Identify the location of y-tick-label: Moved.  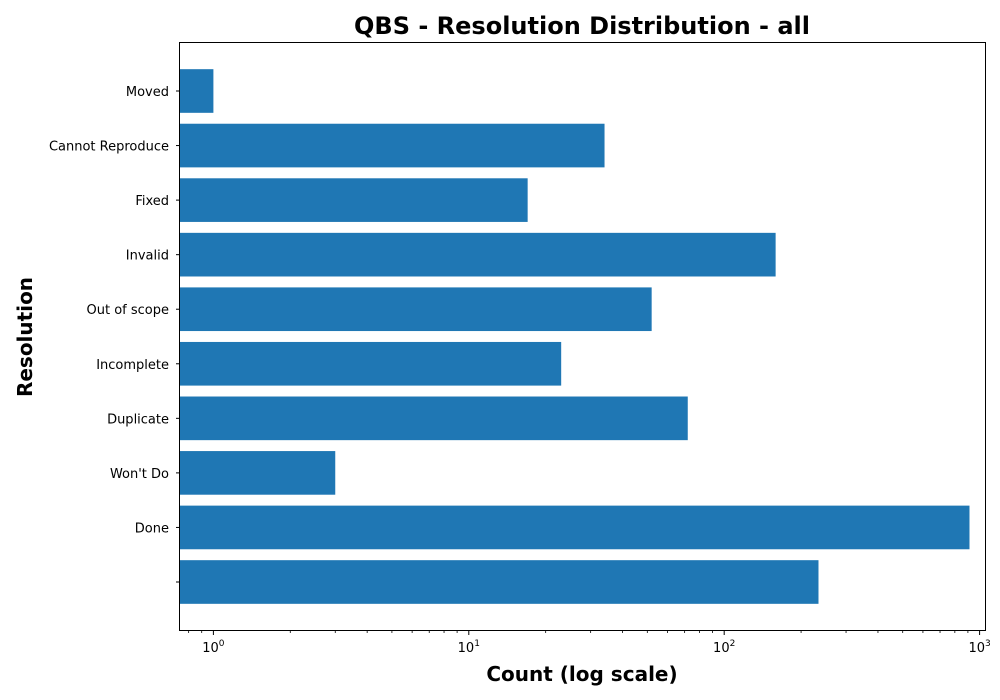
(147, 92).